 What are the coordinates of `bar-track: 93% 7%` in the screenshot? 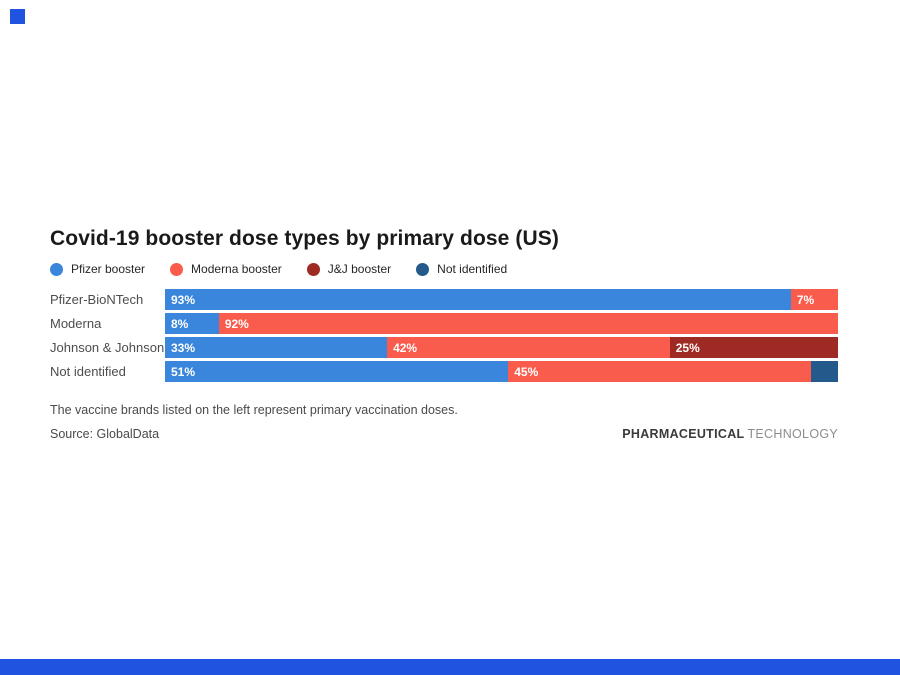 It's located at (501, 300).